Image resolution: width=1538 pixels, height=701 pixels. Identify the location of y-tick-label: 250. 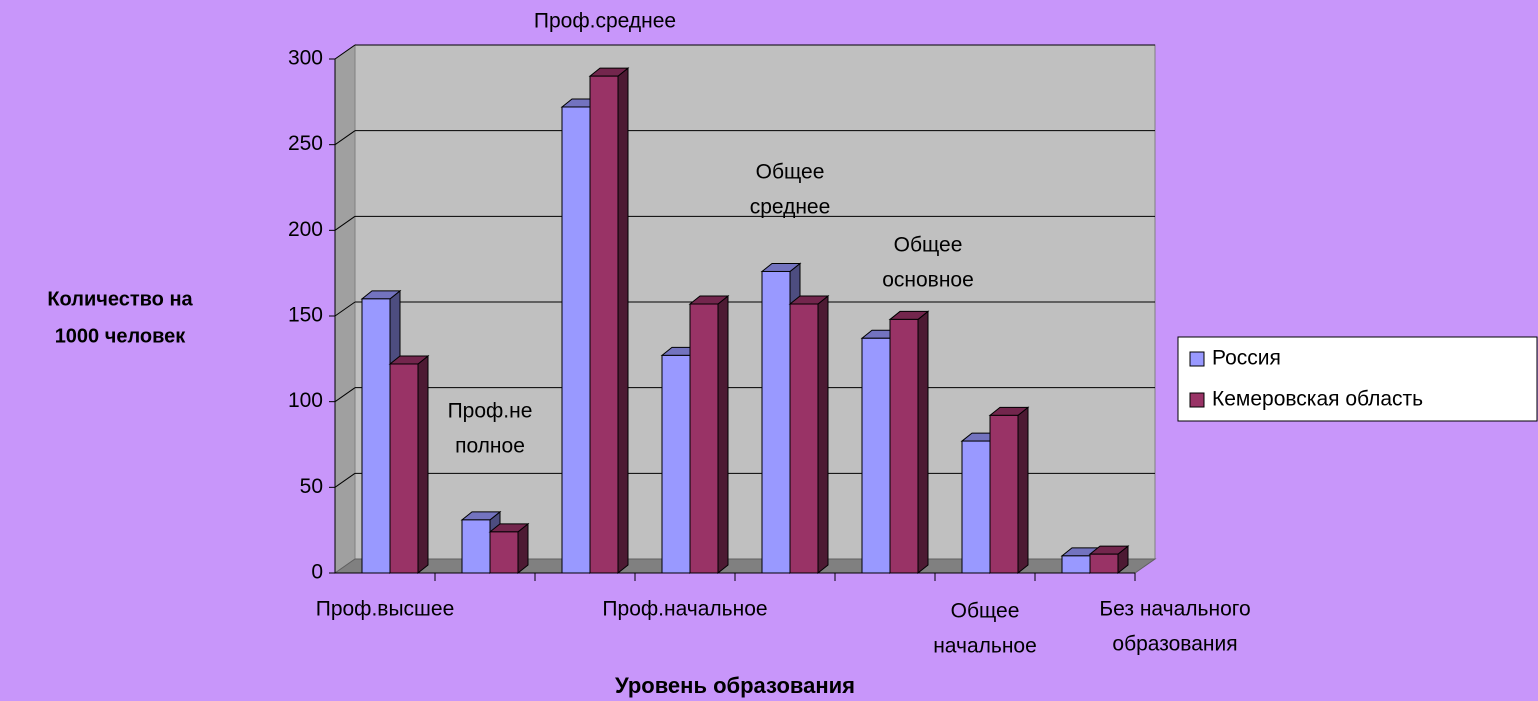
(305, 143).